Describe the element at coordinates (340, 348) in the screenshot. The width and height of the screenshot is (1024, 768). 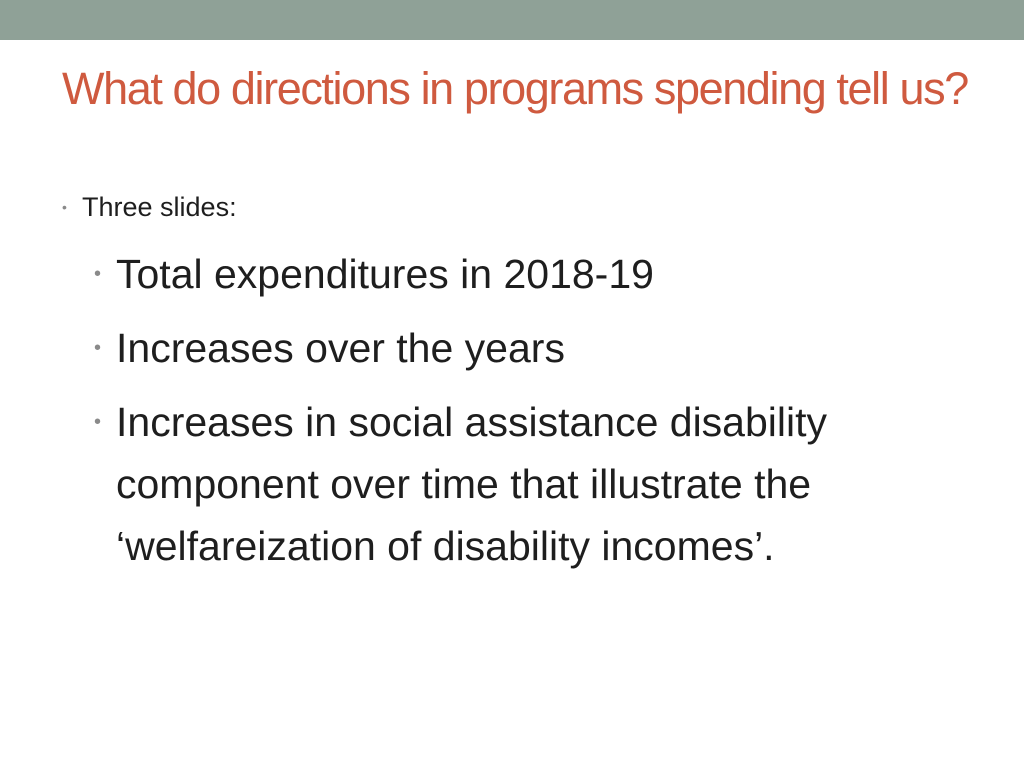
I see `list-item-text: Increases over the years` at that location.